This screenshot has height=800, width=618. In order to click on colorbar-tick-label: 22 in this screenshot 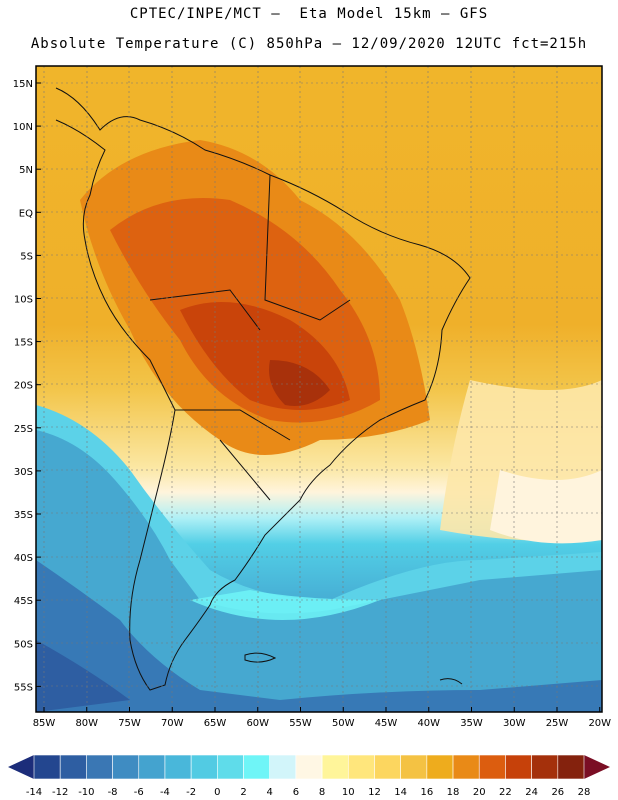, I will do `click(505, 792)`.